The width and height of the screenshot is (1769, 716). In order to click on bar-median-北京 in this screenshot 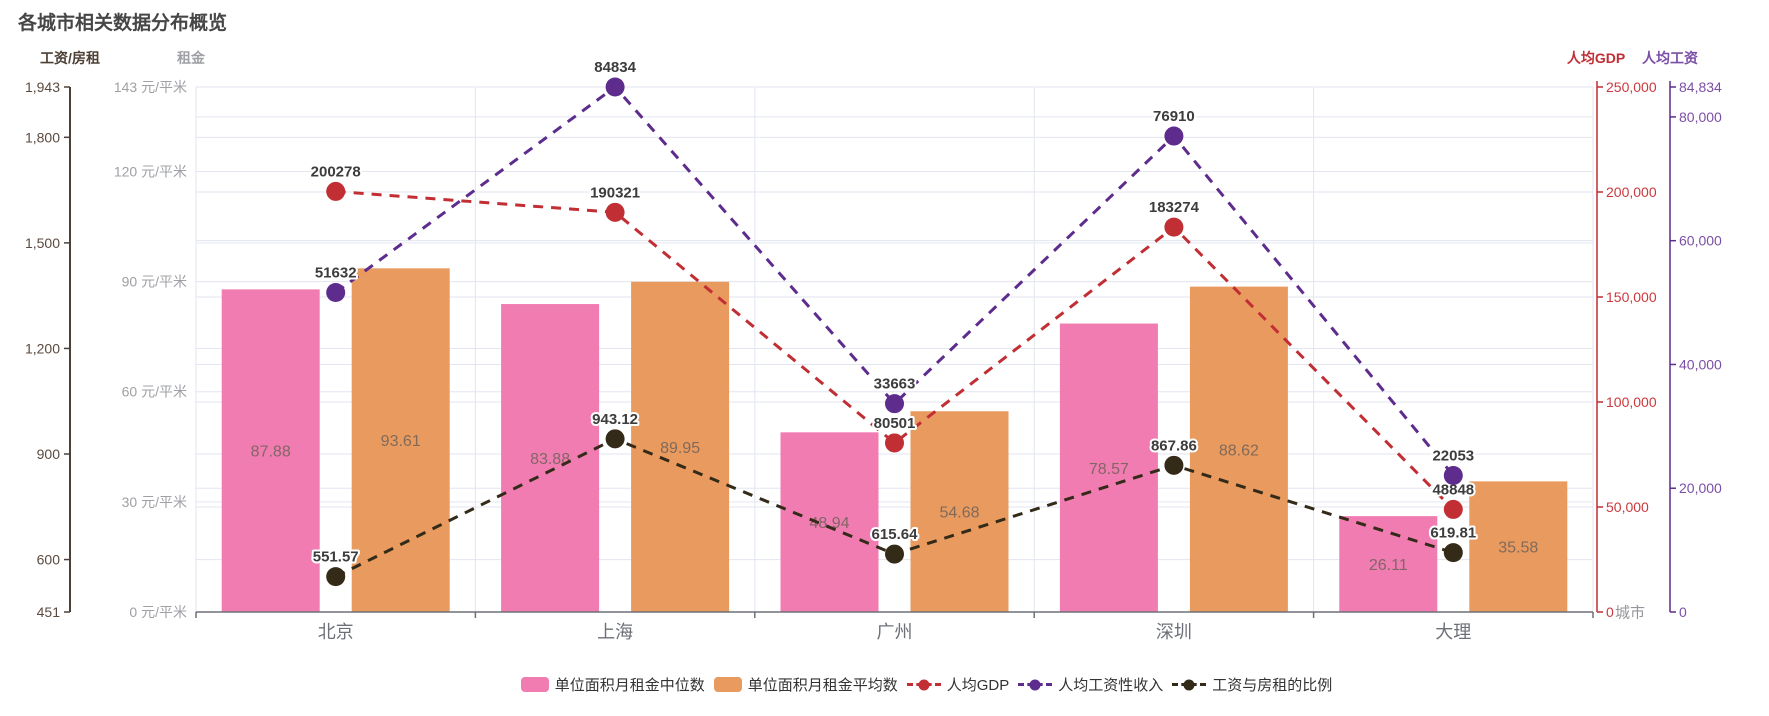, I will do `click(270, 450)`.